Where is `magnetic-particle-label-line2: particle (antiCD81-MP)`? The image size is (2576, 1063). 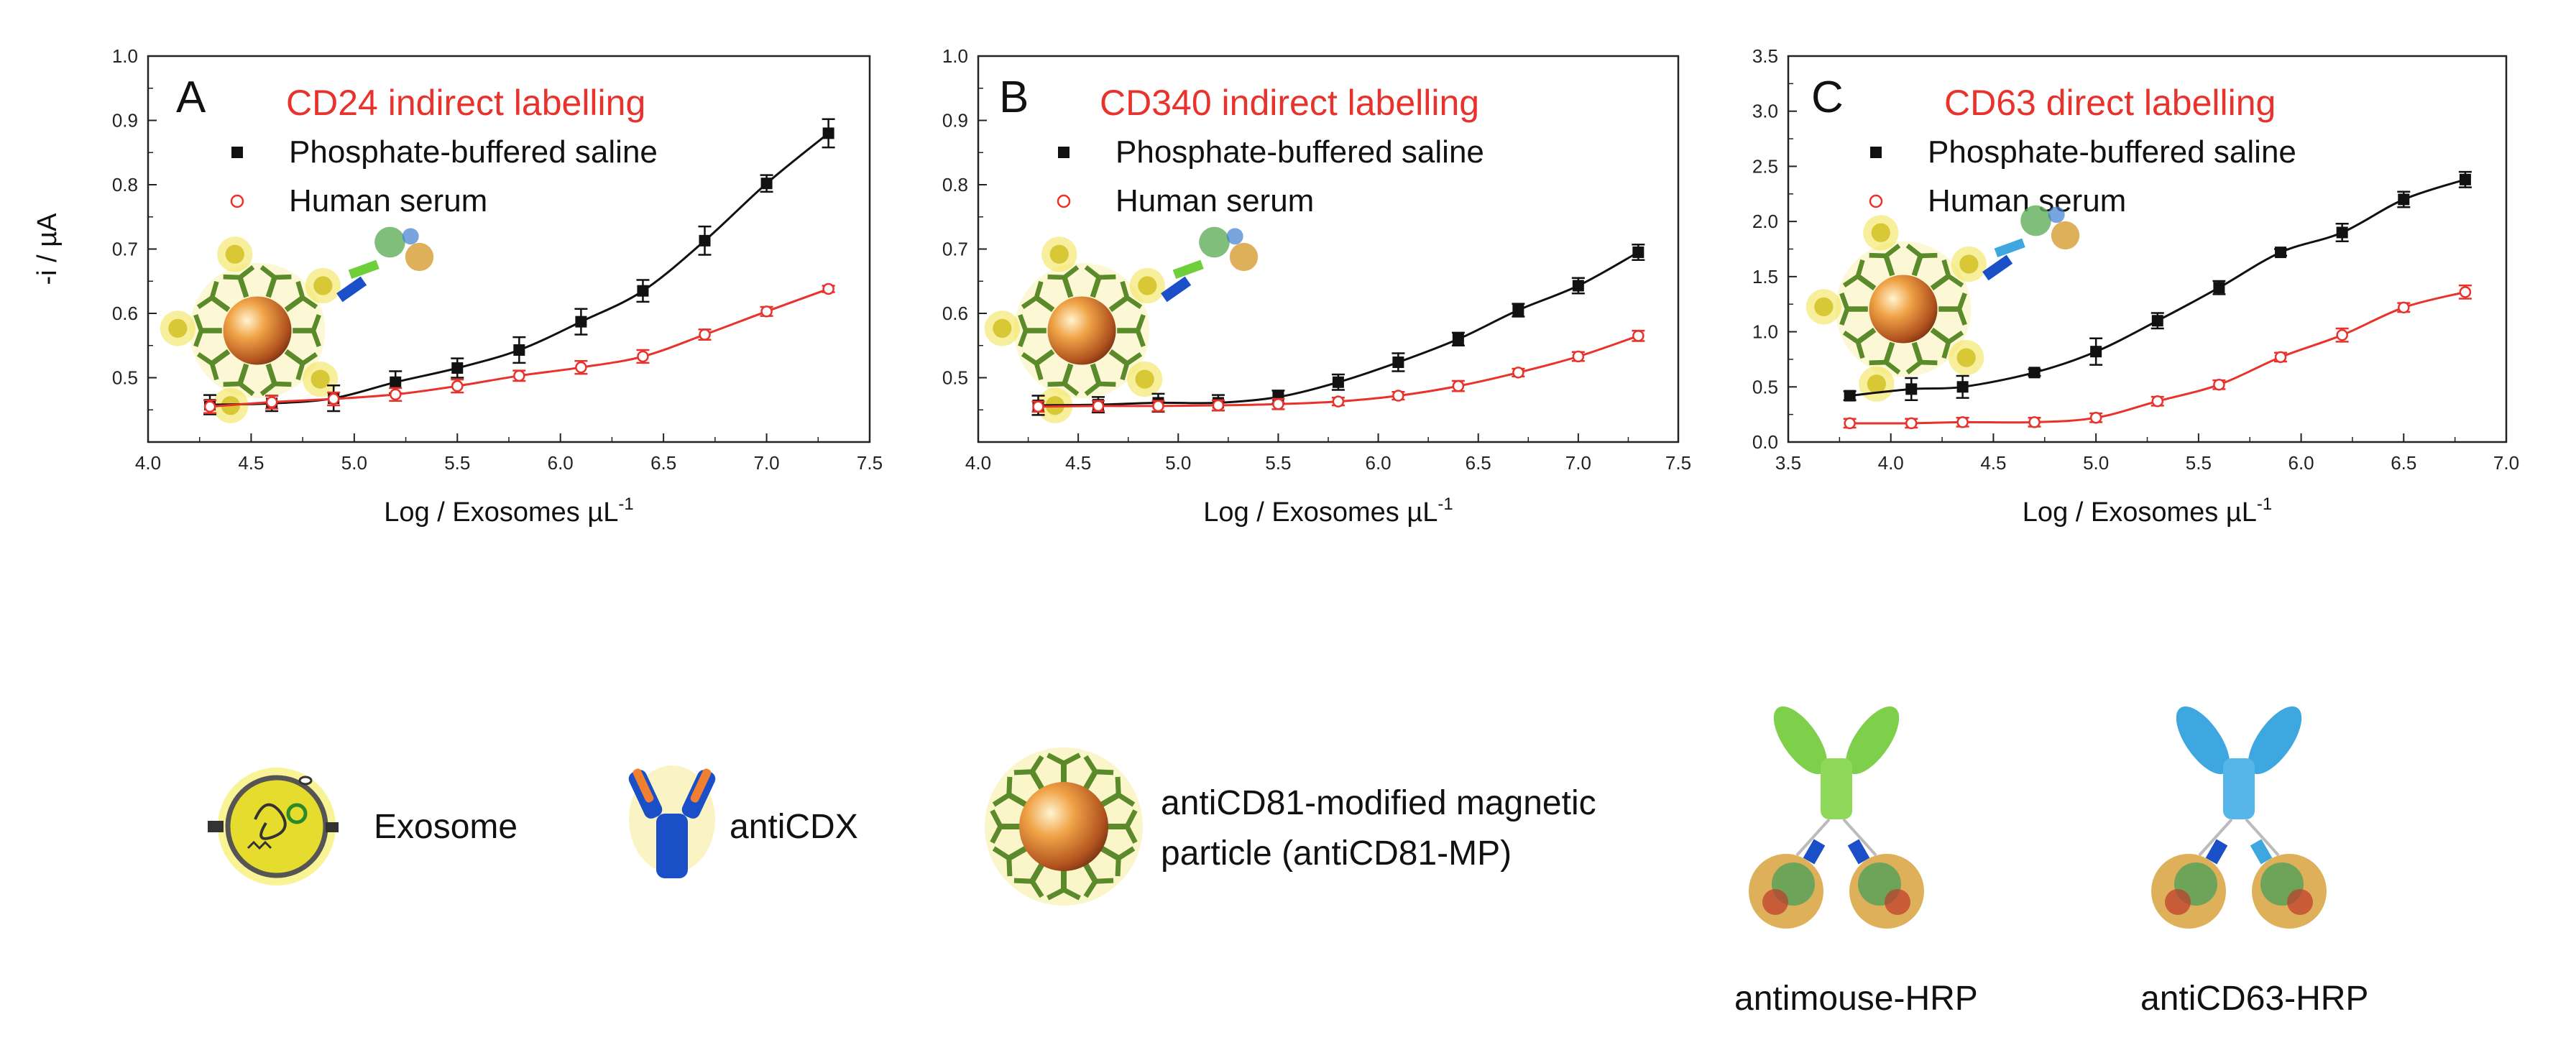
magnetic-particle-label-line2: particle (antiCD81-MP) is located at coordinates (1336, 853).